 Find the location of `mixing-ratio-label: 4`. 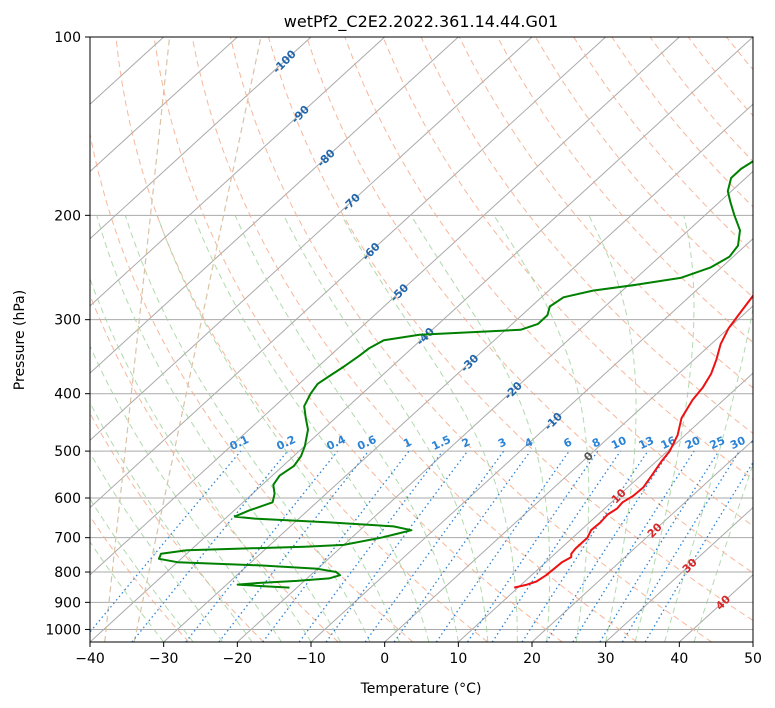

mixing-ratio-label: 4 is located at coordinates (529, 442).